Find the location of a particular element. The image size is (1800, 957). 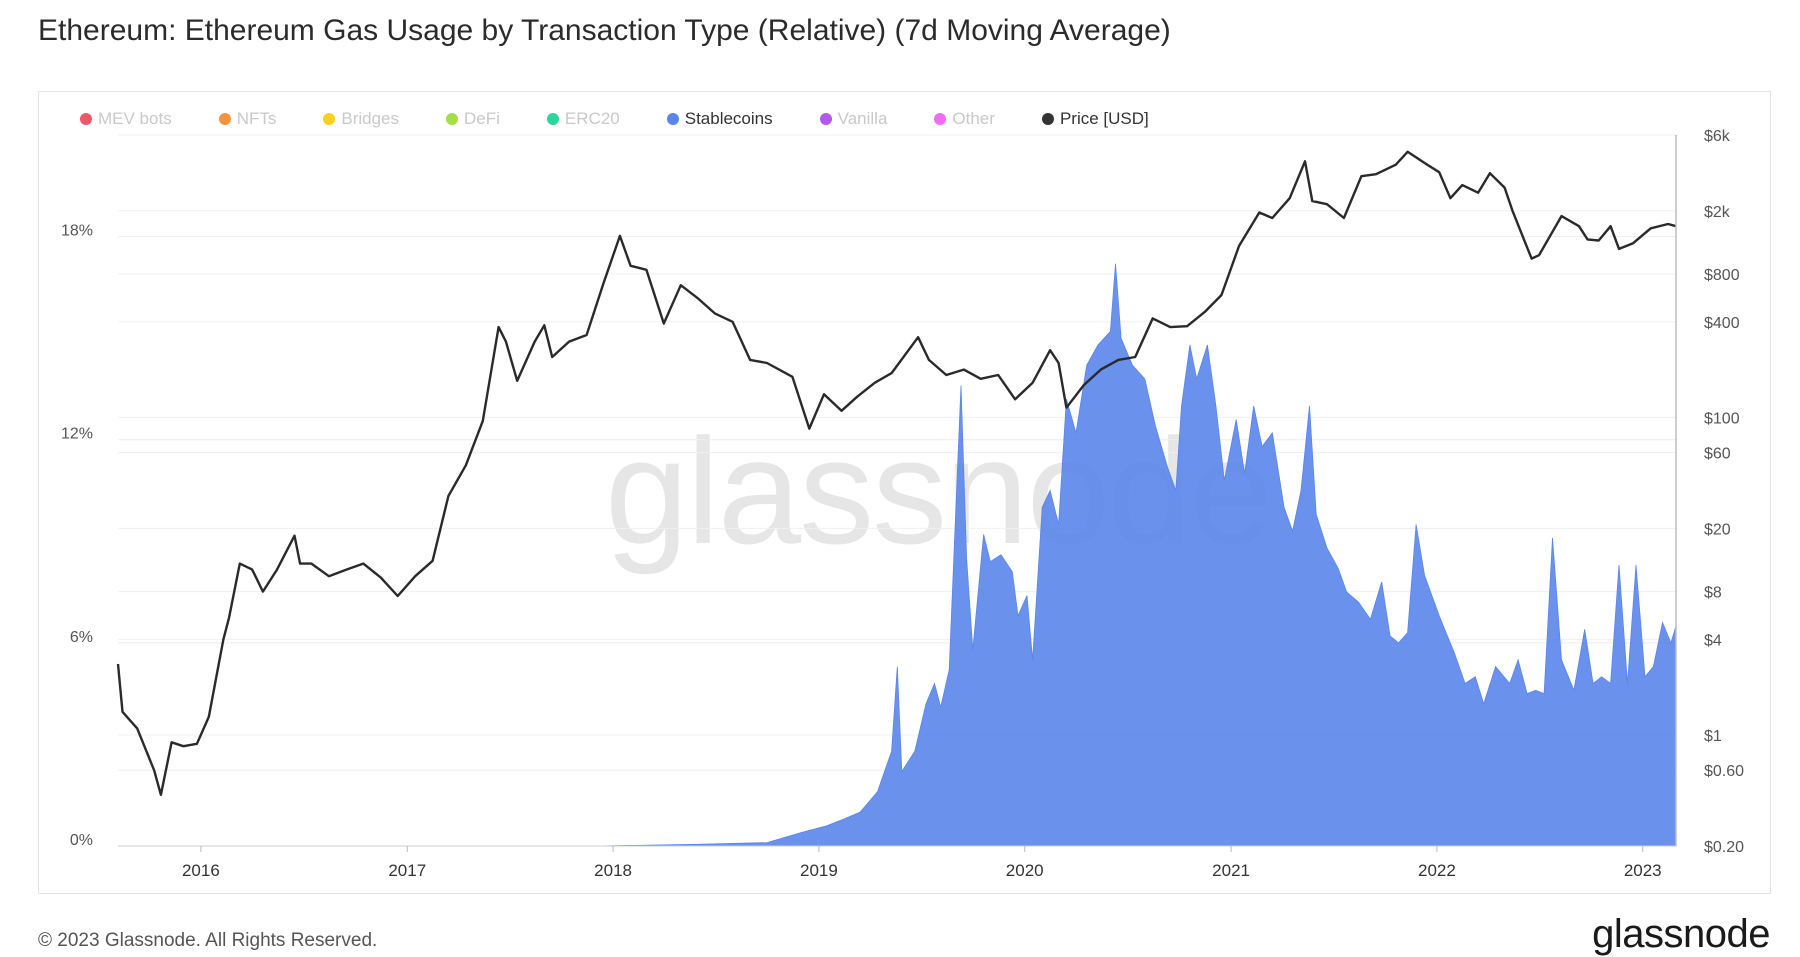

x-tick-label: 2018 is located at coordinates (613, 870).